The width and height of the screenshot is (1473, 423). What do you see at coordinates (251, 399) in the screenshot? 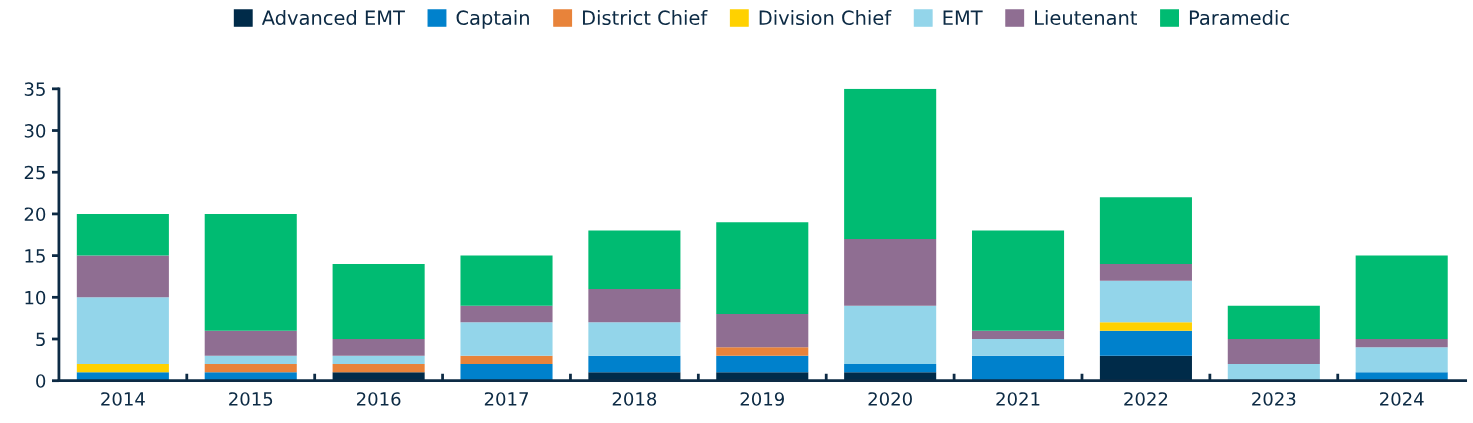
I see `x-tick-label: 2015` at bounding box center [251, 399].